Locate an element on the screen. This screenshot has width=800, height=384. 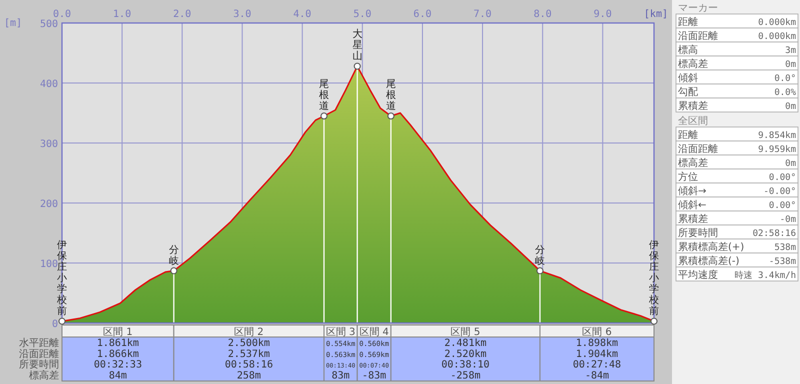
y-tick-label: 200 is located at coordinates (49, 204).